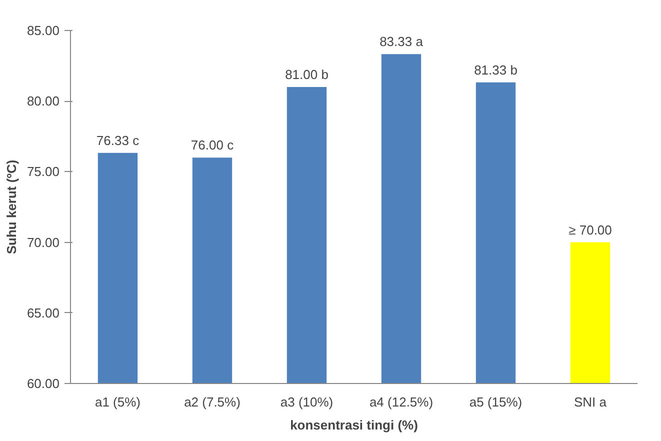  Describe the element at coordinates (43, 101) in the screenshot. I see `y-tick-label: 80.00` at that location.